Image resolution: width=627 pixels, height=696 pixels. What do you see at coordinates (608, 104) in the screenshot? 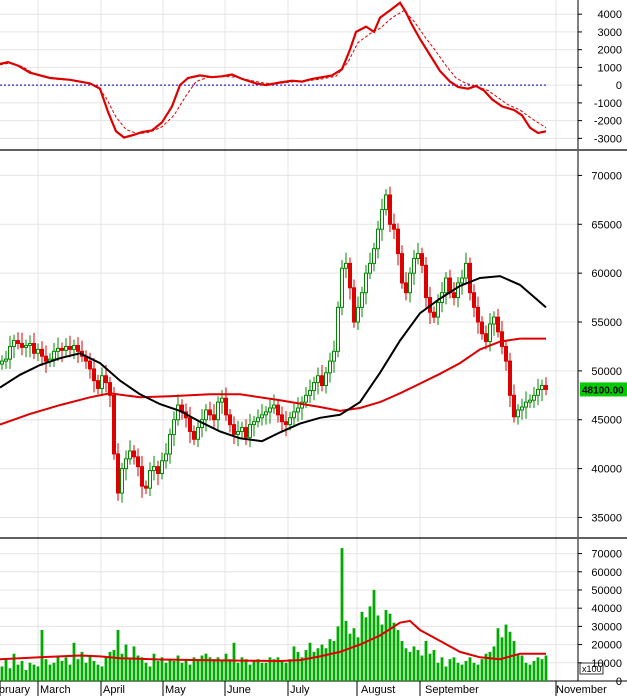
I see `y-tick-label: -1000` at bounding box center [608, 104].